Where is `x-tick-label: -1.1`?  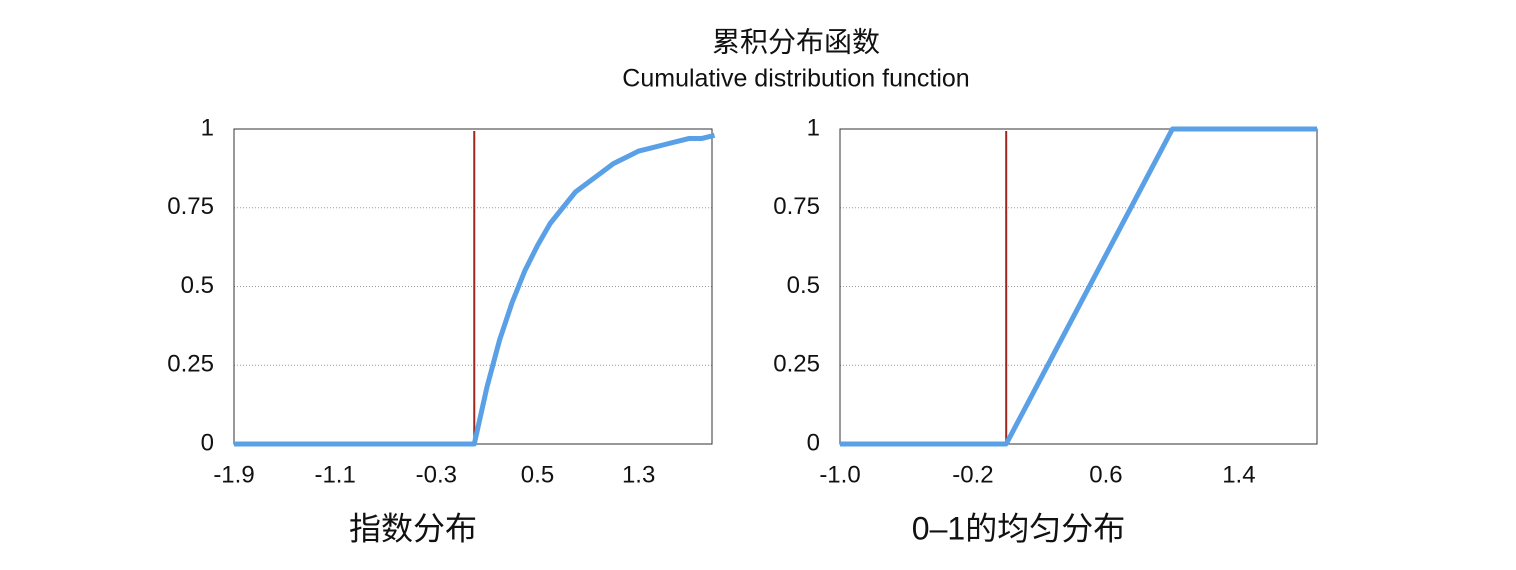
x-tick-label: -1.1 is located at coordinates (334, 474).